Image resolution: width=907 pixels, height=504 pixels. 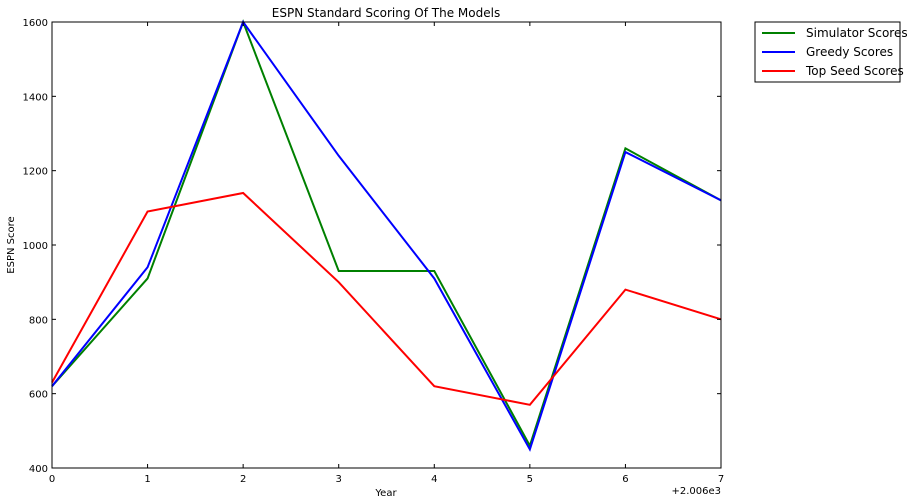 I want to click on legend-label-1: Simulator Scores, so click(x=856, y=33).